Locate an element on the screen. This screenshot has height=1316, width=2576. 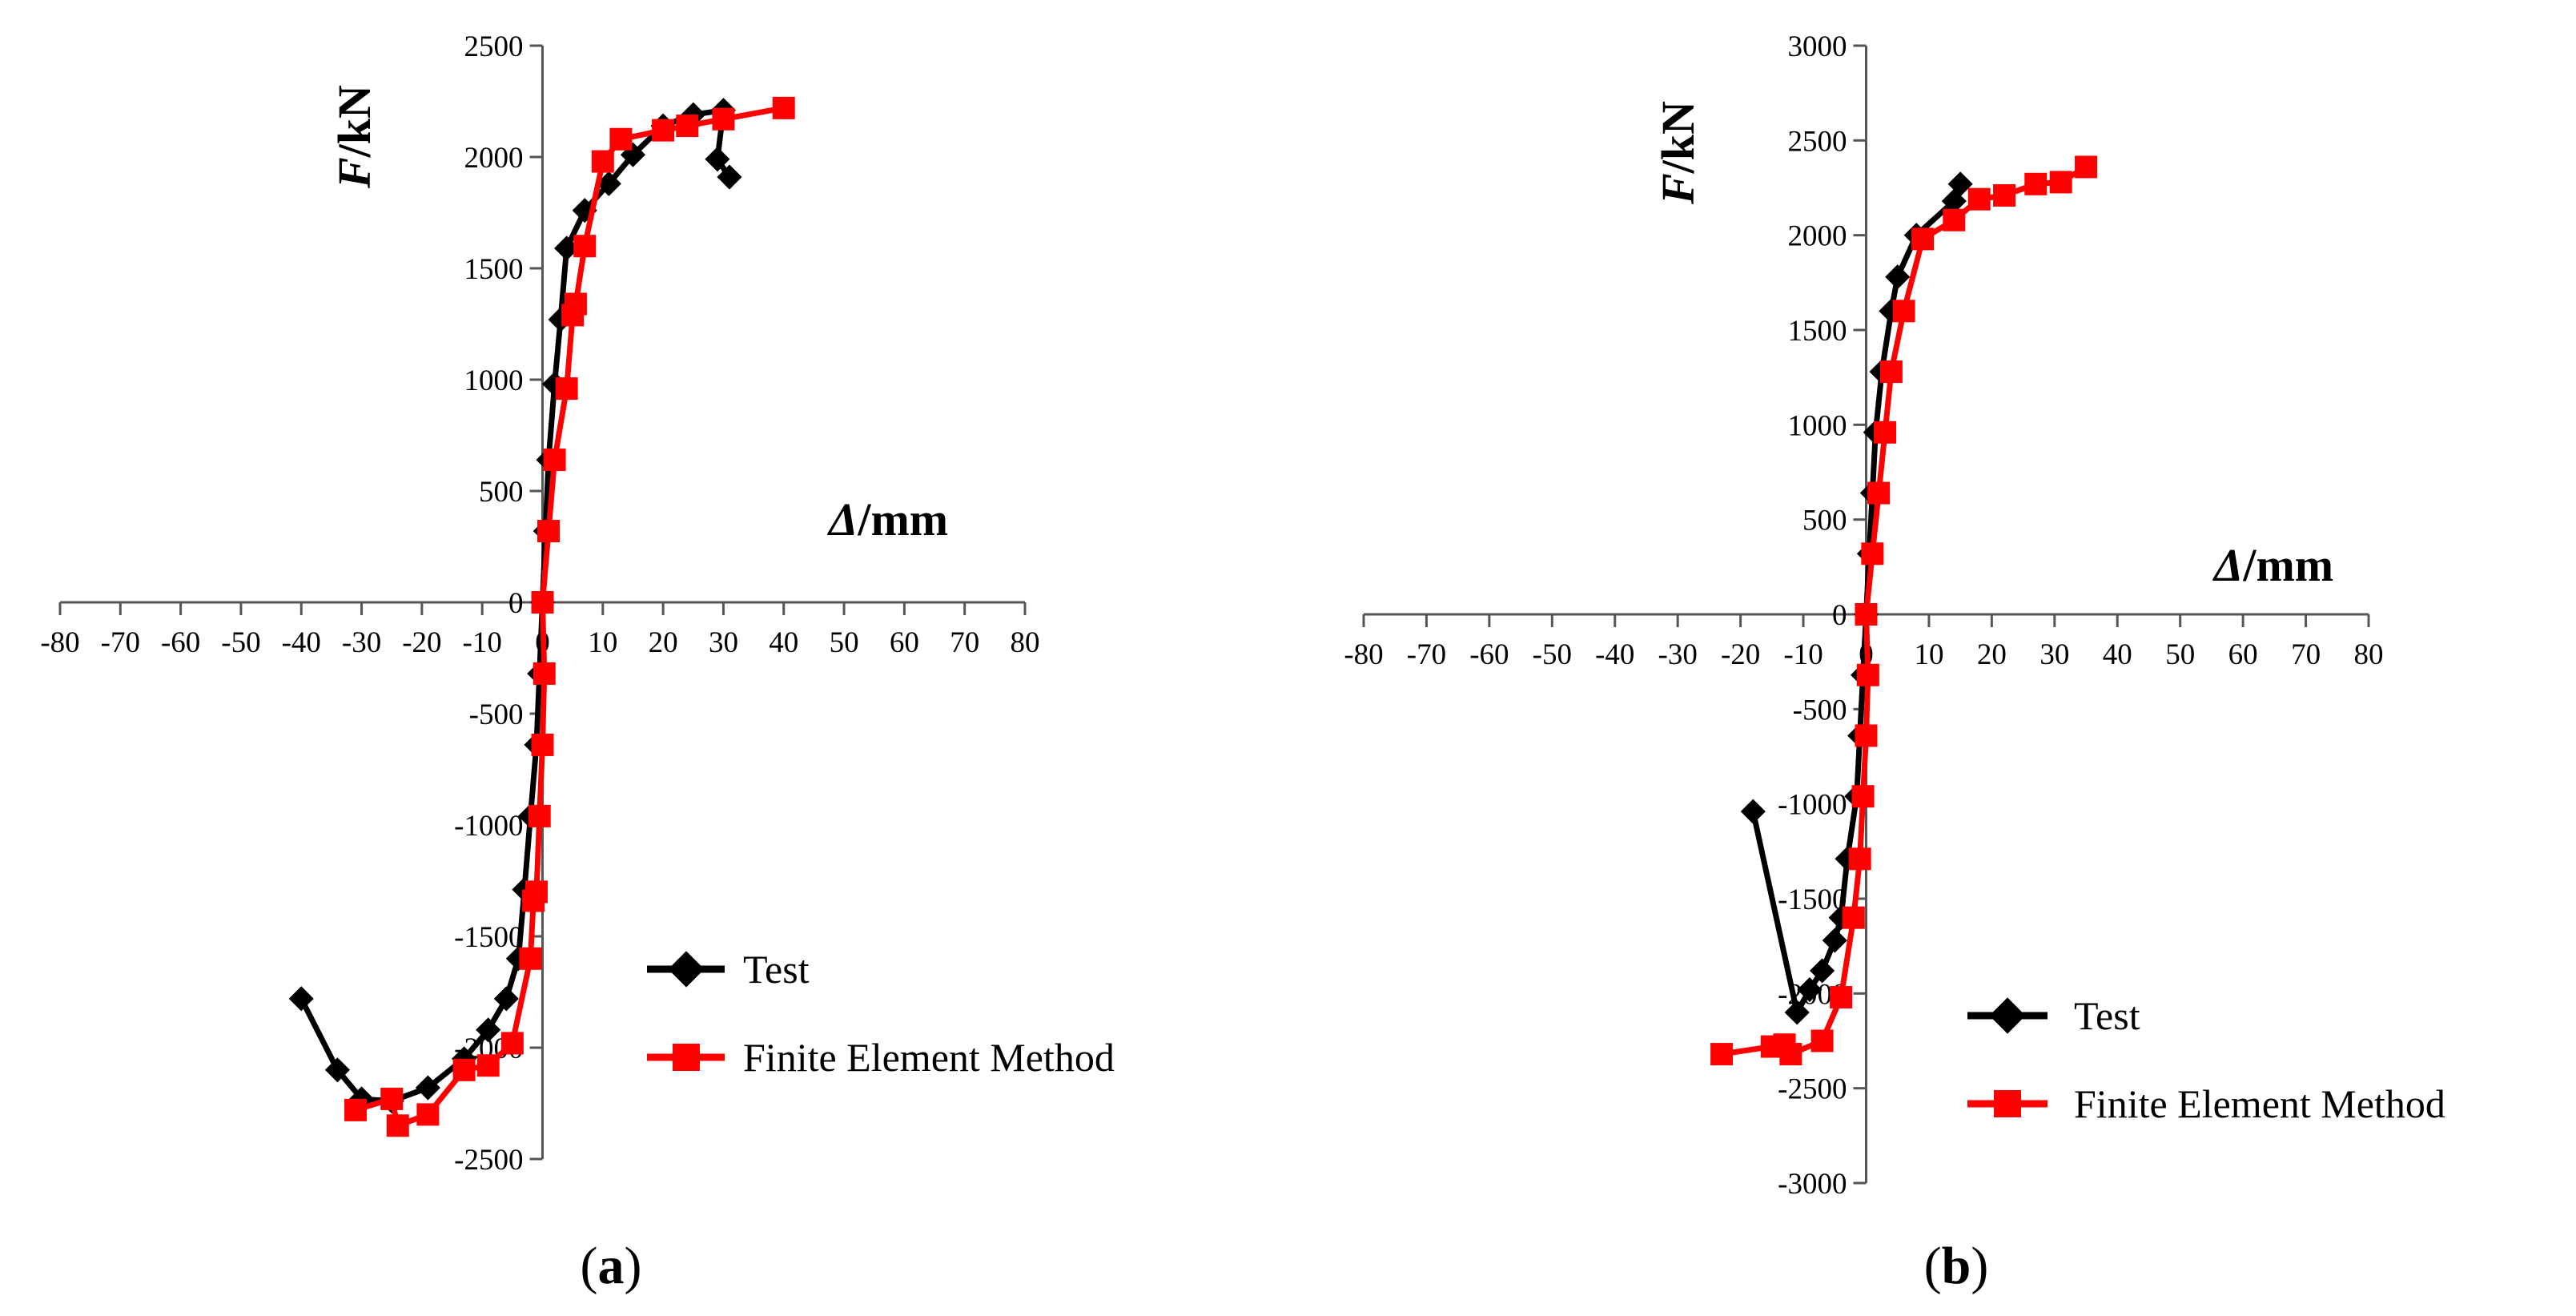
caption-close-b: ) is located at coordinates (1979, 1266).